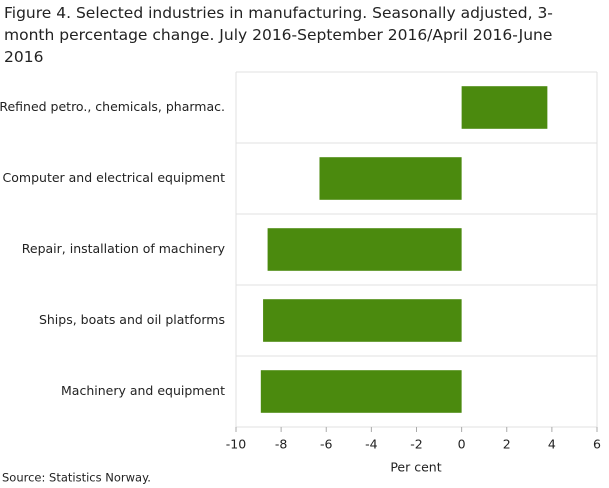 This screenshot has height=488, width=609. I want to click on x-tick-label: 0, so click(462, 444).